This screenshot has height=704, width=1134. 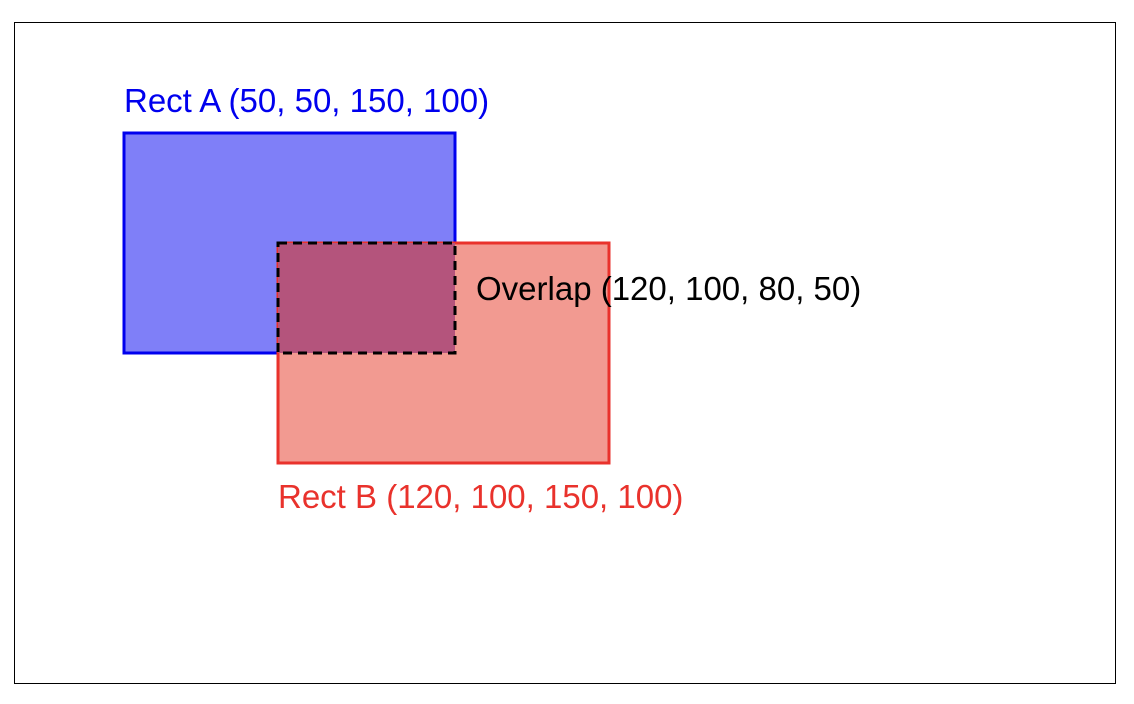 What do you see at coordinates (306, 100) in the screenshot?
I see `rect-a-label: Rect A (50, 50, 150, 100)` at bounding box center [306, 100].